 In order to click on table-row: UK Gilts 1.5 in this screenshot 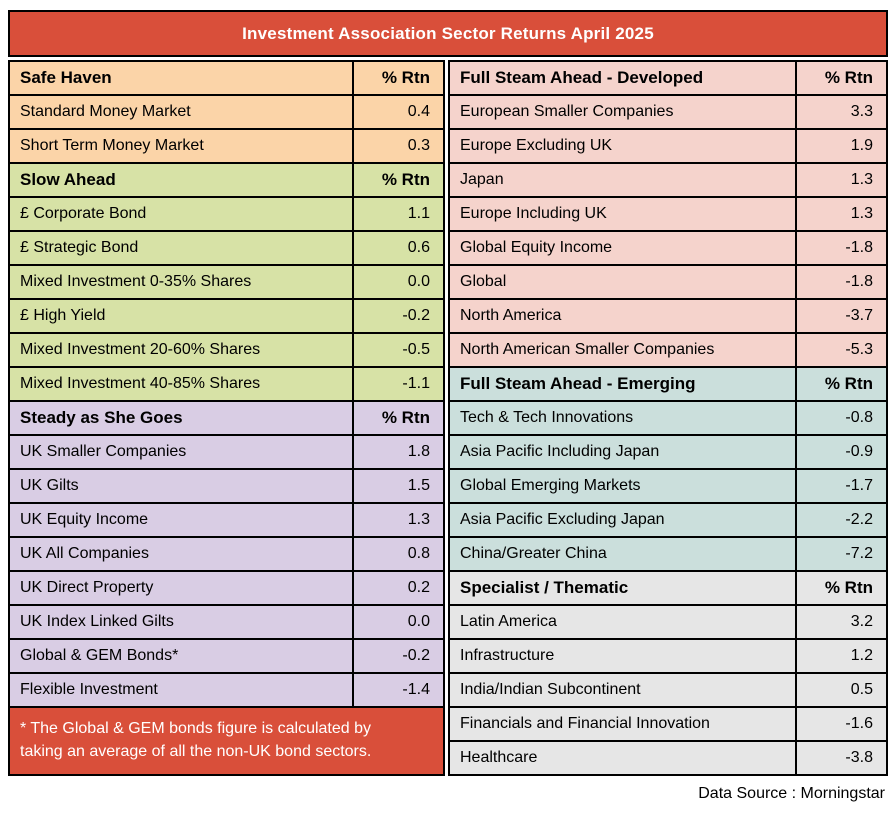, I will do `click(226, 486)`.